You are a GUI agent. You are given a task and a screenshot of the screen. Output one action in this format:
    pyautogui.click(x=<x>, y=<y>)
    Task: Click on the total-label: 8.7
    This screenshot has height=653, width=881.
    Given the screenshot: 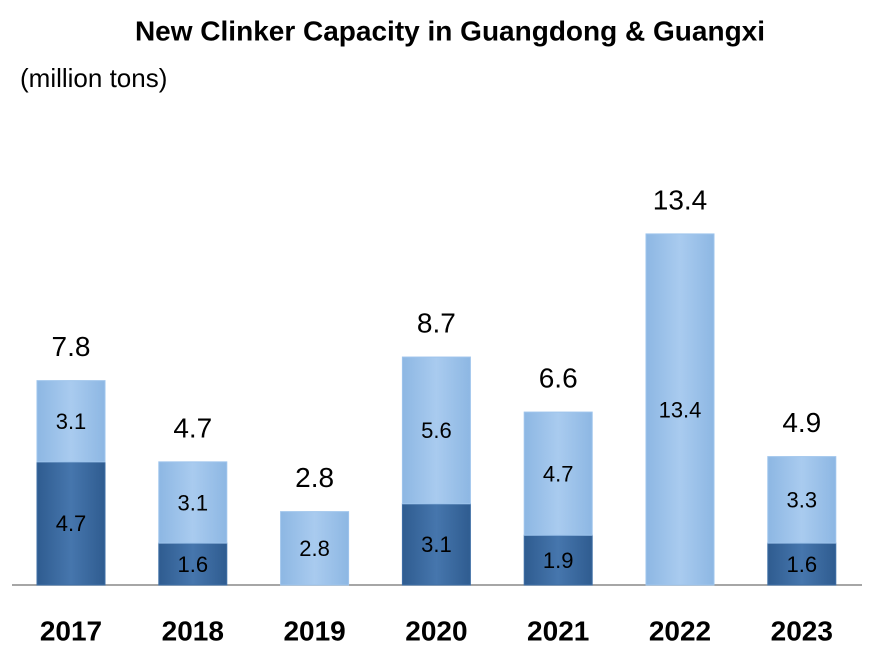 What is the action you would take?
    pyautogui.click(x=436, y=322)
    